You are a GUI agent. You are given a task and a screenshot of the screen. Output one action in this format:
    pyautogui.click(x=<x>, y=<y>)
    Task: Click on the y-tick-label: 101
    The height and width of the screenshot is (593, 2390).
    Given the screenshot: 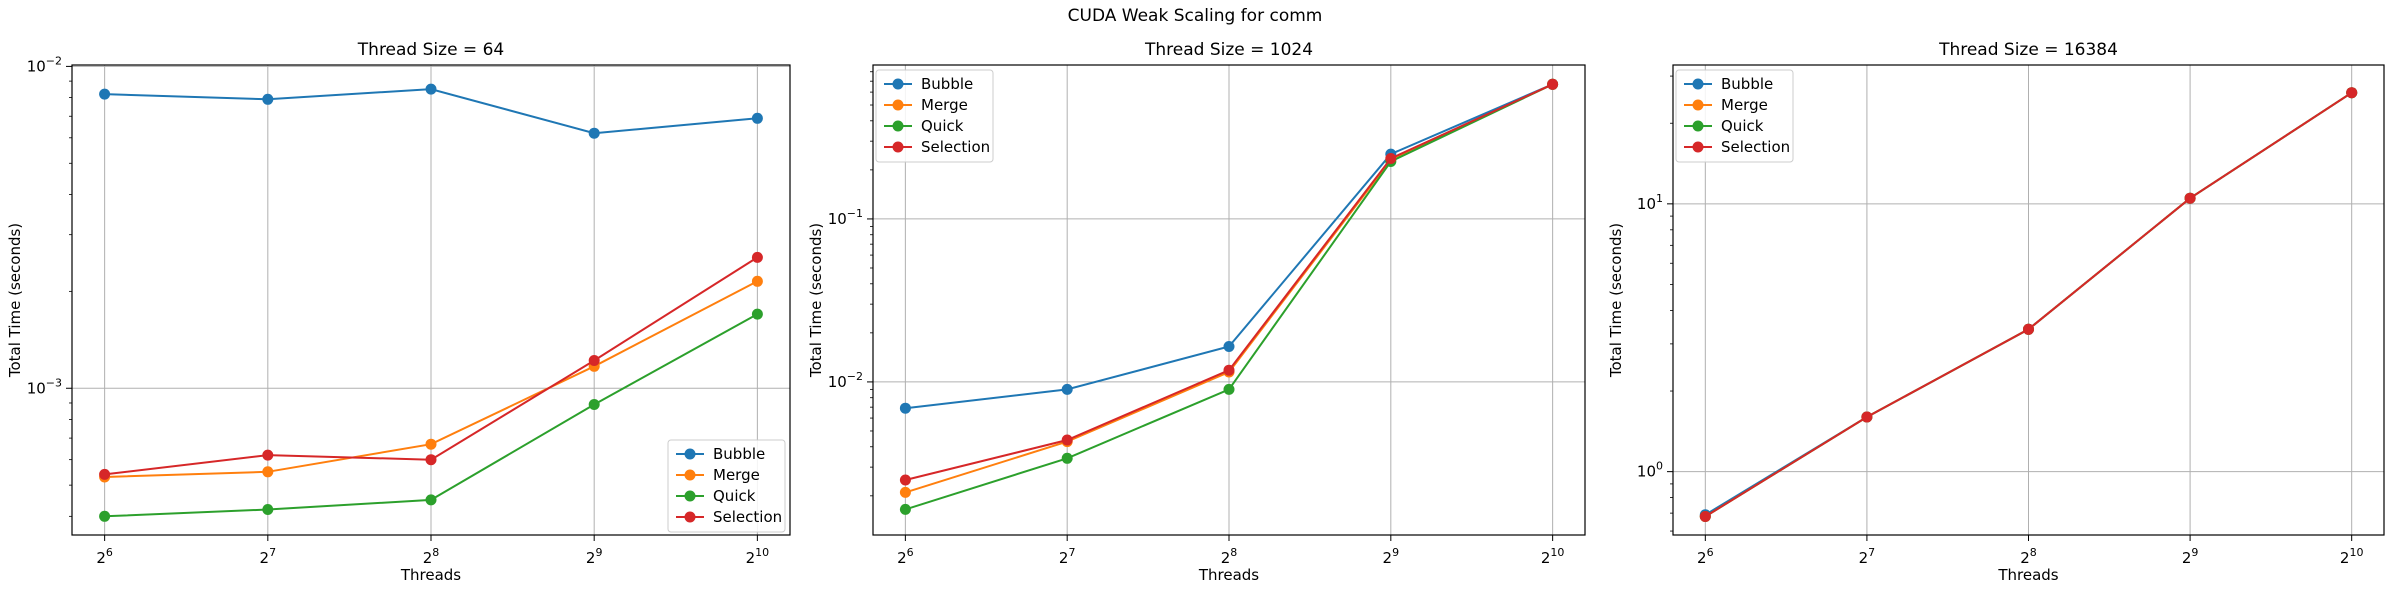 What is the action you would take?
    pyautogui.click(x=1650, y=202)
    